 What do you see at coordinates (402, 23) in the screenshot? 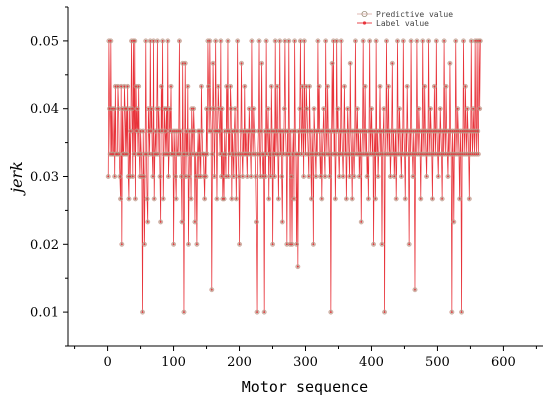
I see `legend-label-label: Label value` at bounding box center [402, 23].